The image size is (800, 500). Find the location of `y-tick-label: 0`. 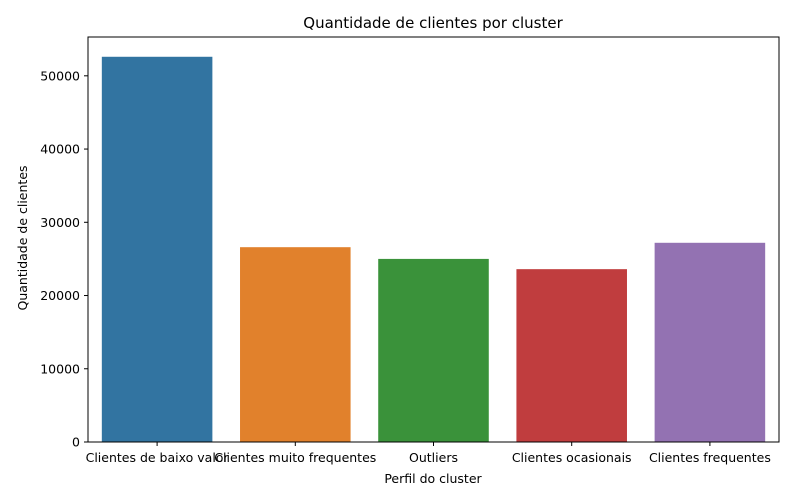

y-tick-label: 0 is located at coordinates (76, 442).